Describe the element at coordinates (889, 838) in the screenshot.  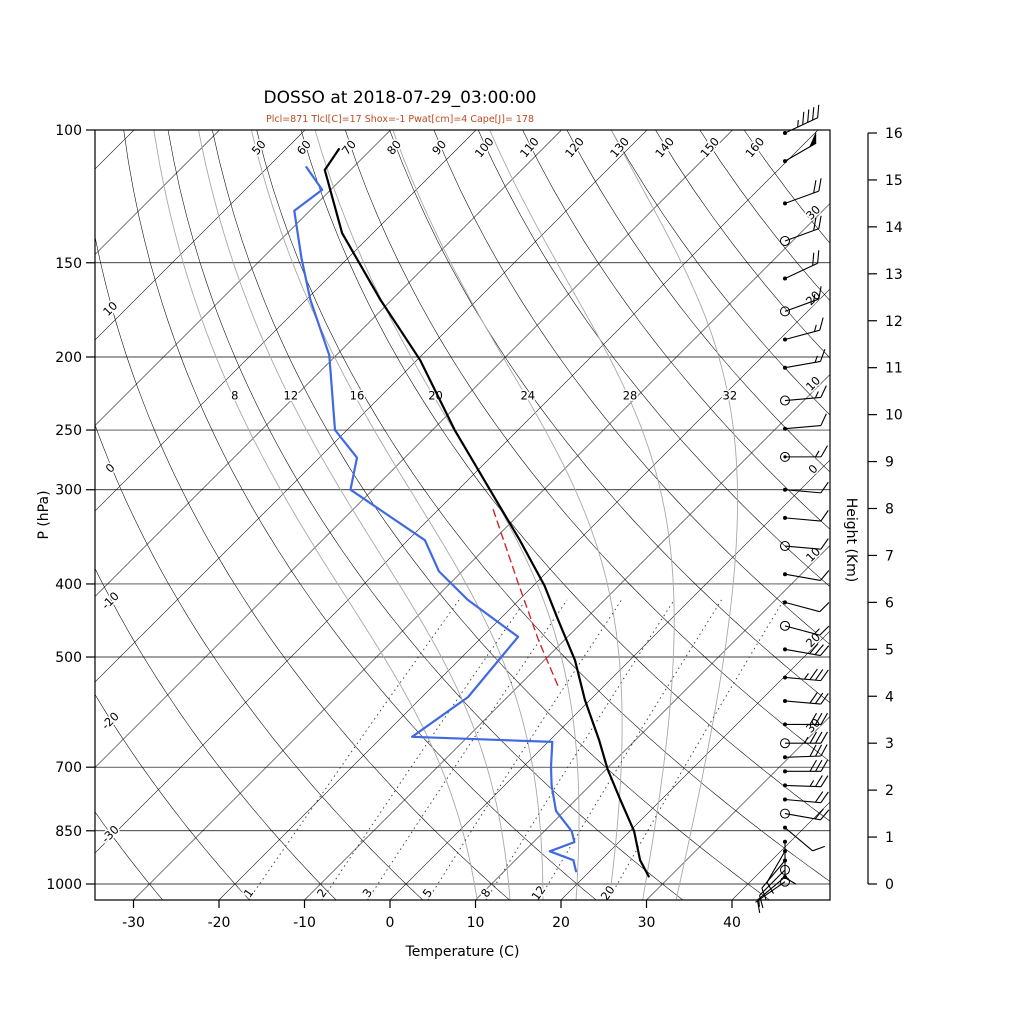
I see `svg-text: 1` at that location.